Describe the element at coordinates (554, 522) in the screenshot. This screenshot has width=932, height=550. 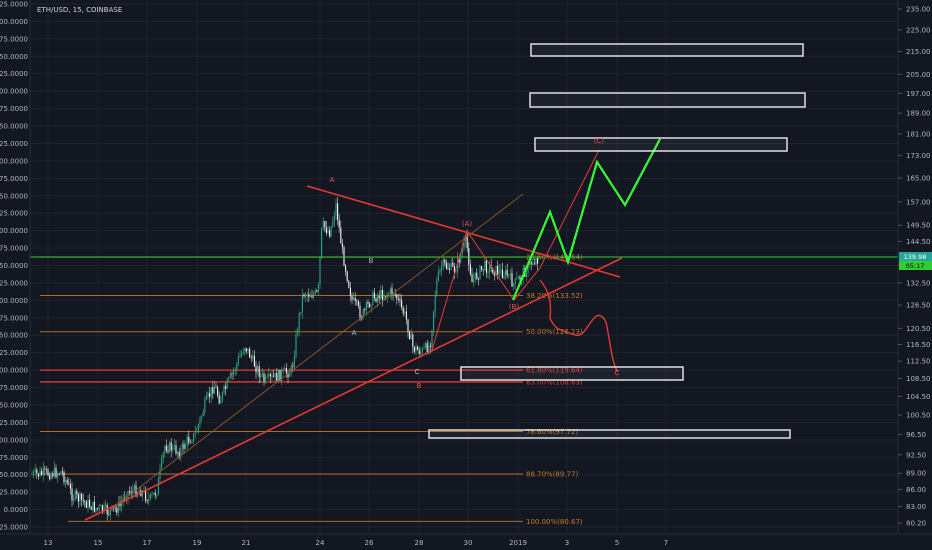
I see `fib-level-label: 100.00%(80.67)` at that location.